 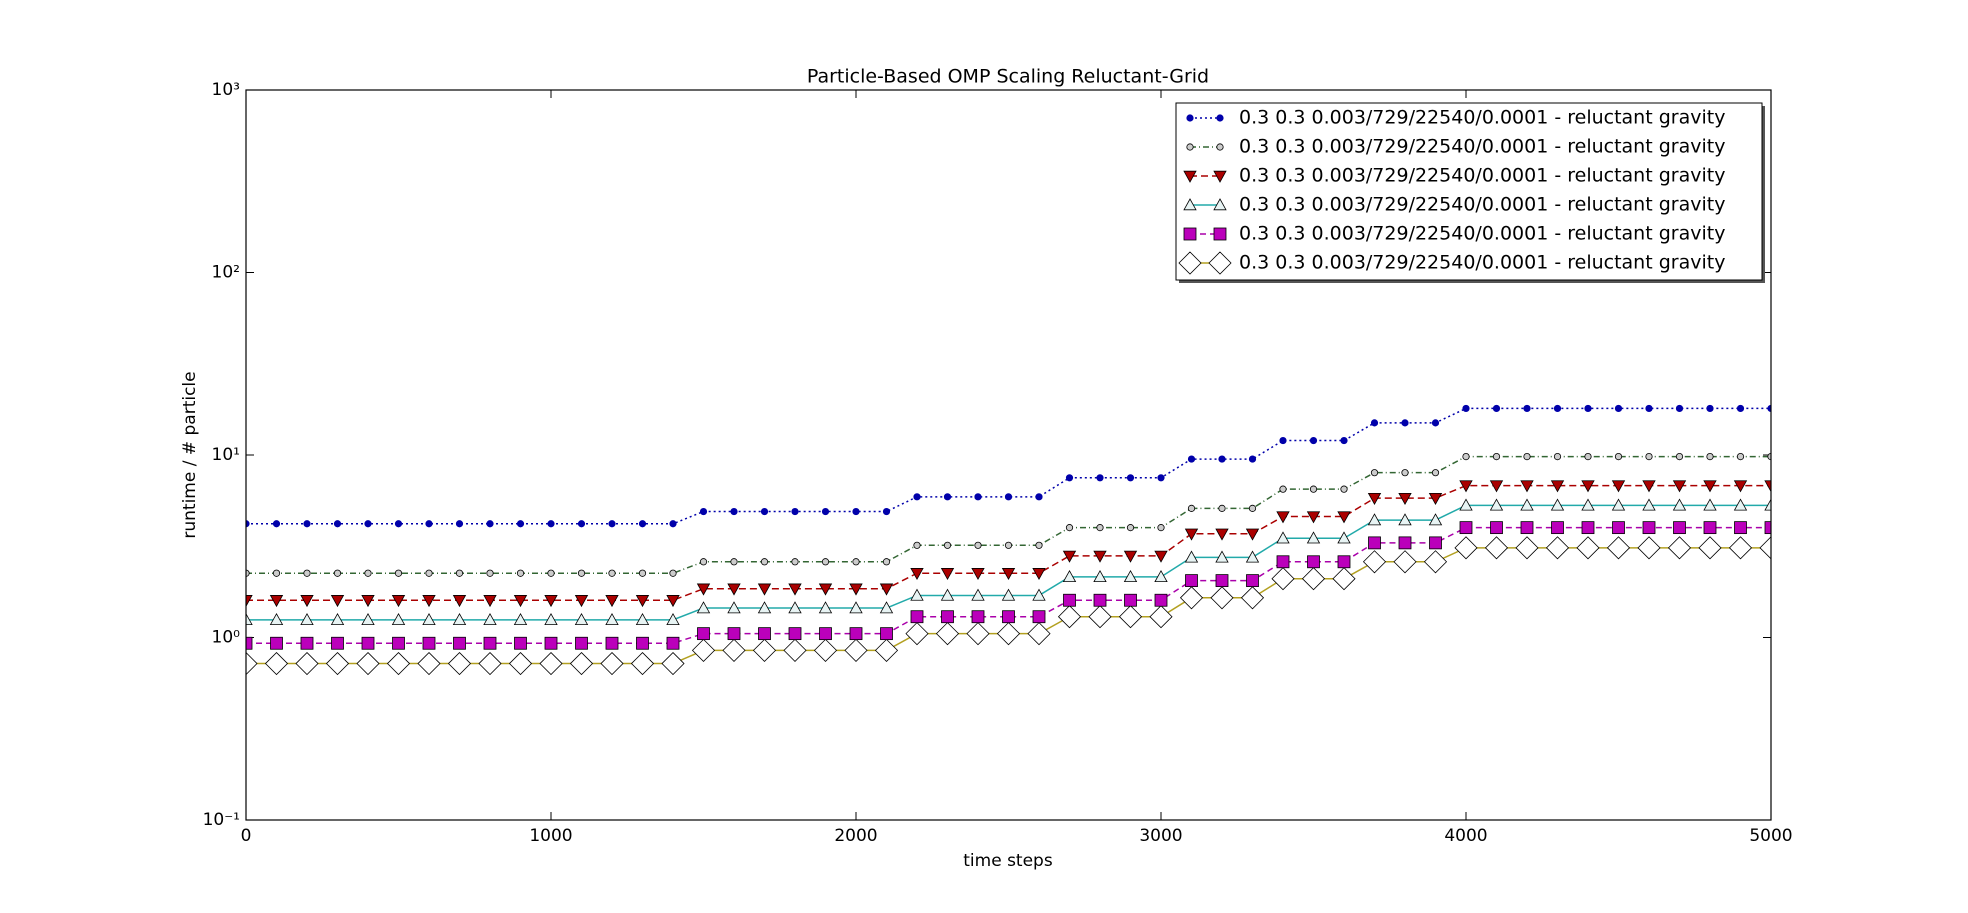 I want to click on series, so click(x=1008, y=585).